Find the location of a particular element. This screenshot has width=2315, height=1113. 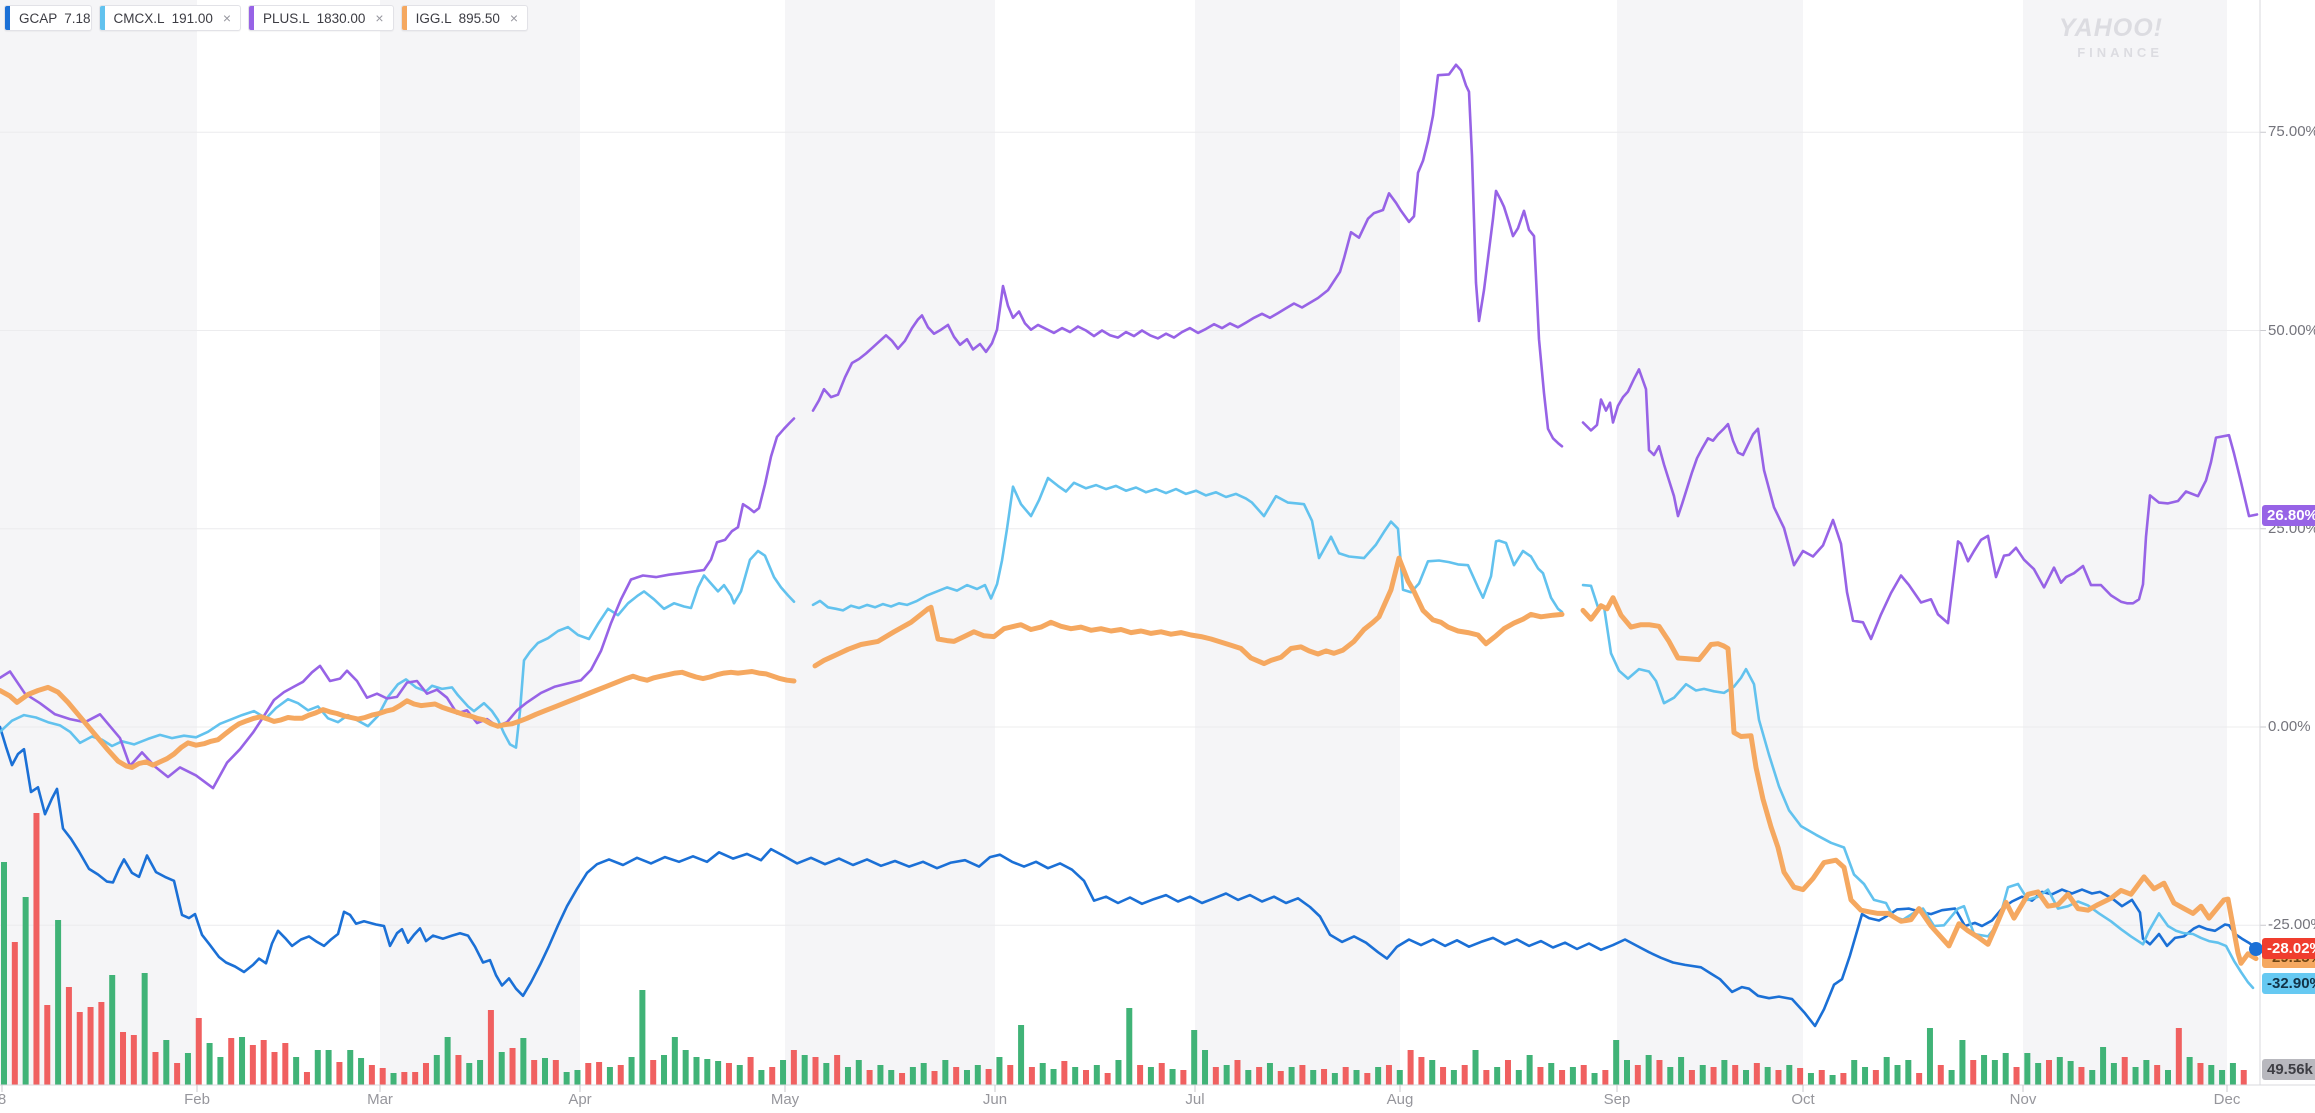

x-axis-label-oct: Oct is located at coordinates (1803, 1099).